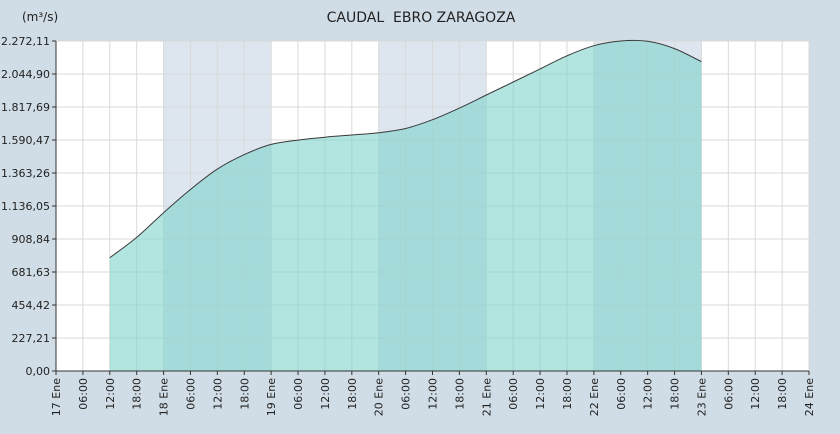 The height and width of the screenshot is (434, 840). I want to click on x-tick-label: 20 Ene, so click(379, 397).